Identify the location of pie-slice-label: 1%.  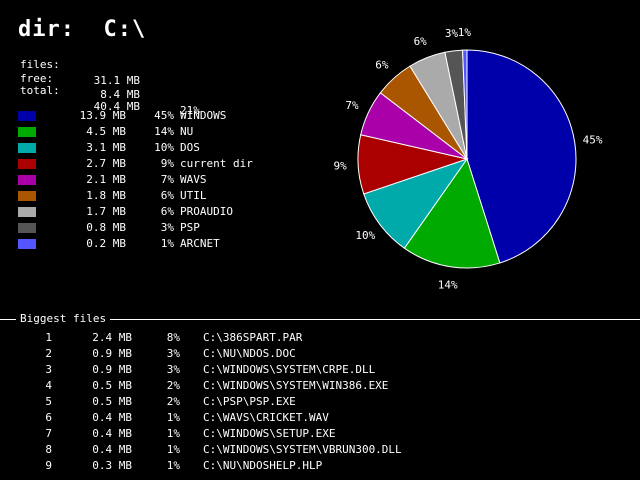
(465, 32).